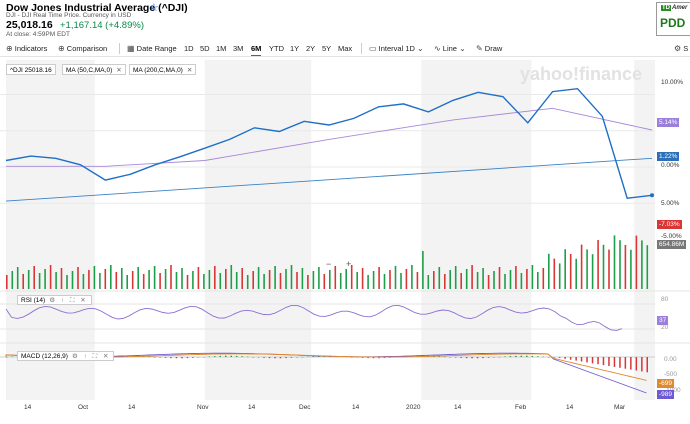  Describe the element at coordinates (205, 48) in the screenshot. I see `range-5d: 5D` at that location.